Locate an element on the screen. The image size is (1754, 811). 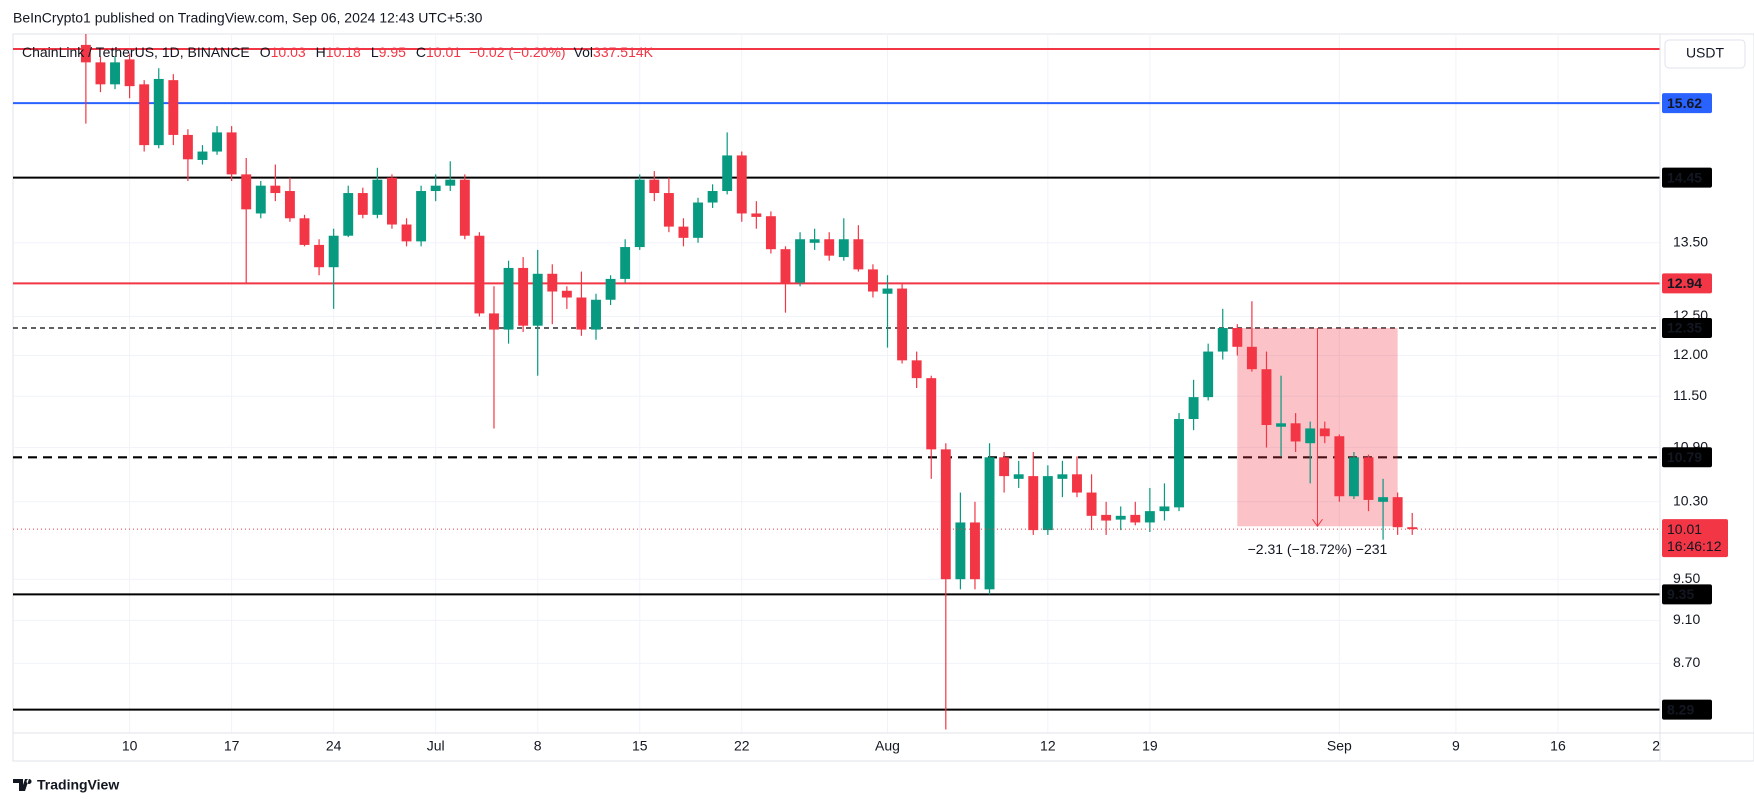
level-label: 8.29 is located at coordinates (1680, 709).